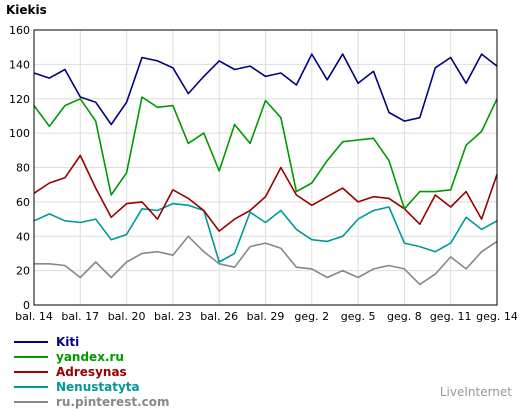 This screenshot has height=409, width=520. Describe the element at coordinates (98, 386) in the screenshot. I see `legend-label: Nenustatyta` at that location.